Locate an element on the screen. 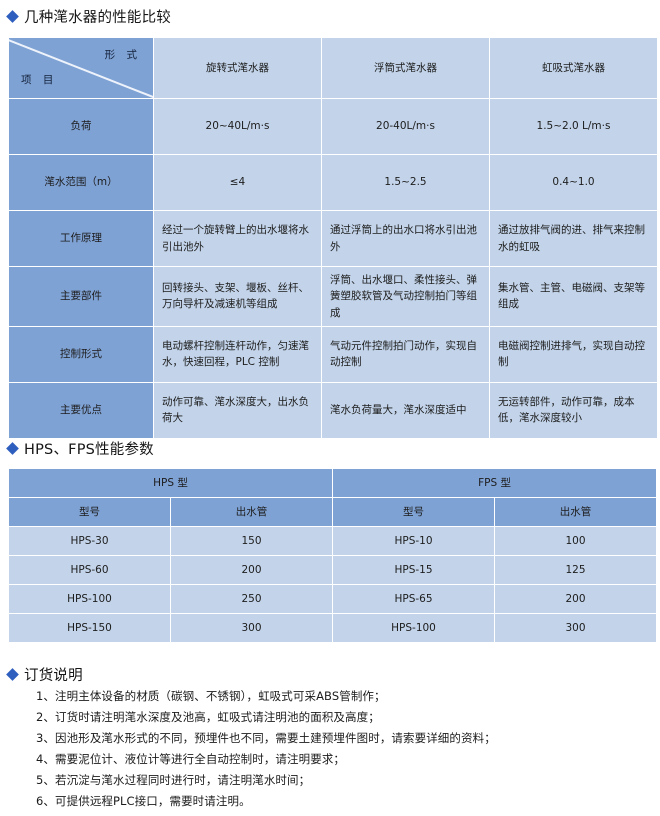 The height and width of the screenshot is (816, 660). row-label: 主要部件 is located at coordinates (81, 296).